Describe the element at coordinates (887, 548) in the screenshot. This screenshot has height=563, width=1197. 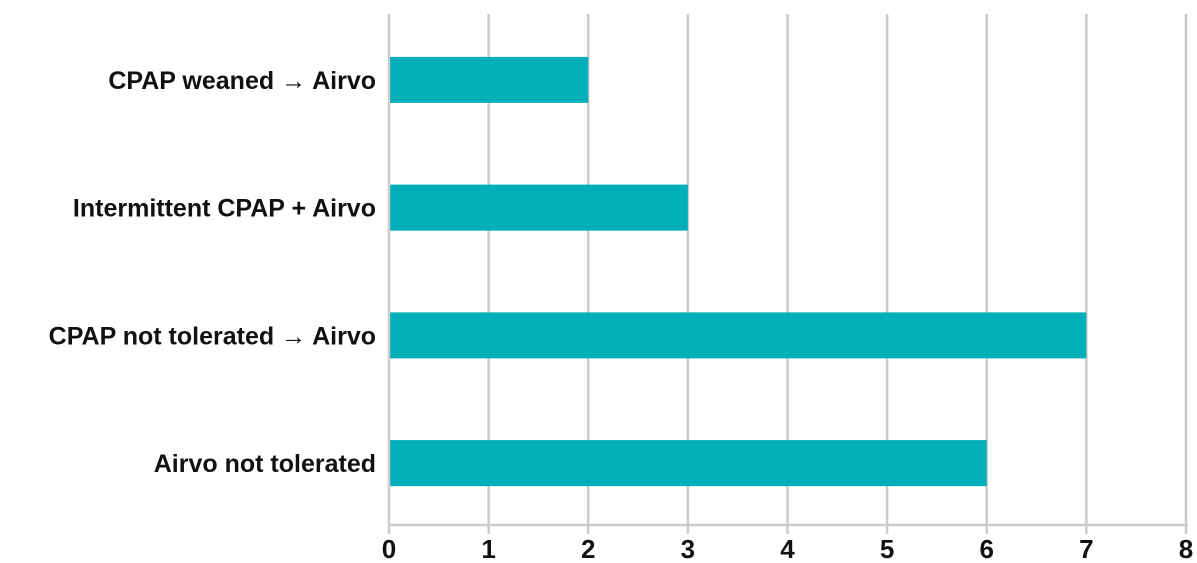
I see `x-tick-label: 5` at that location.